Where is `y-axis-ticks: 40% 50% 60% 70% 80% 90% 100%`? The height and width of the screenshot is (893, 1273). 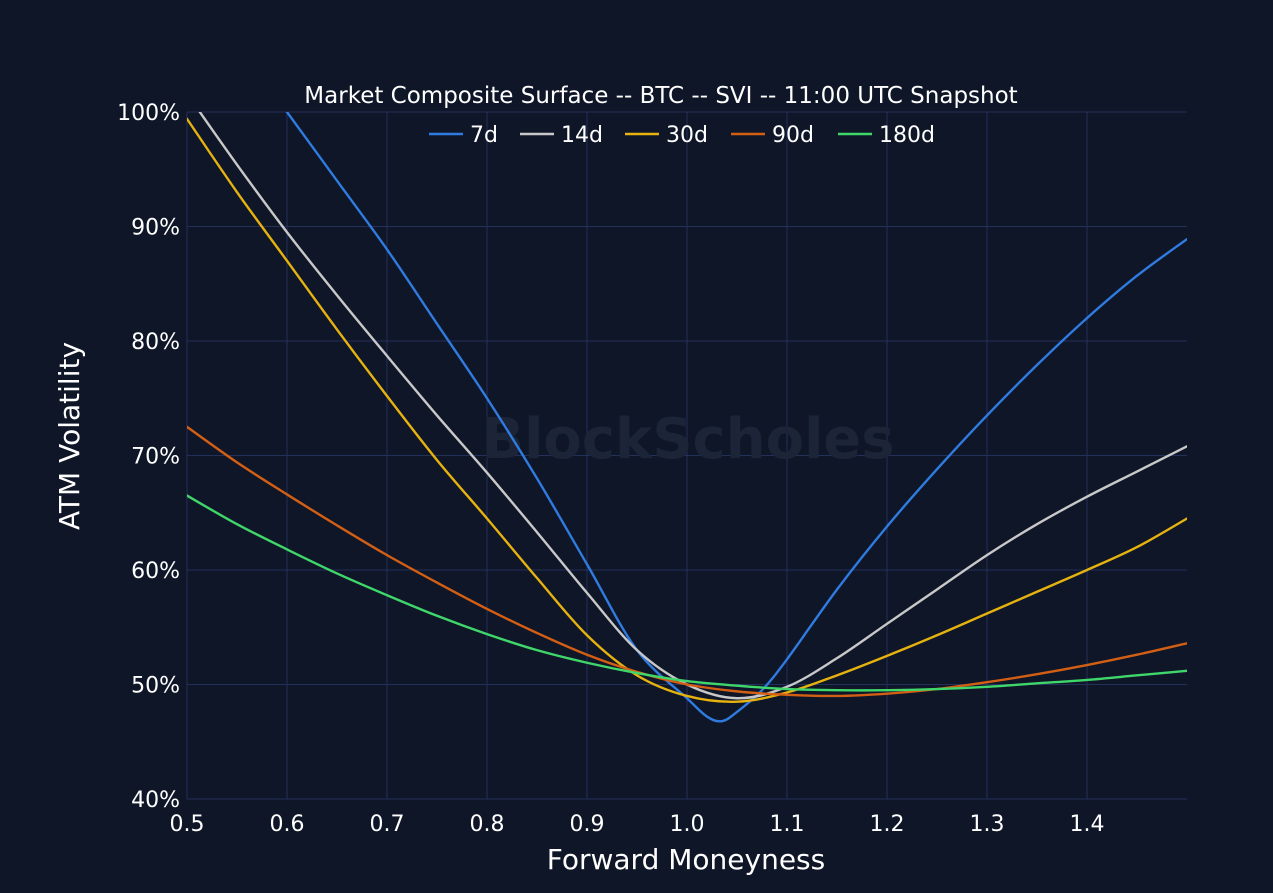
y-axis-ticks: 40% 50% 60% 70% 80% 90% 100% is located at coordinates (148, 457).